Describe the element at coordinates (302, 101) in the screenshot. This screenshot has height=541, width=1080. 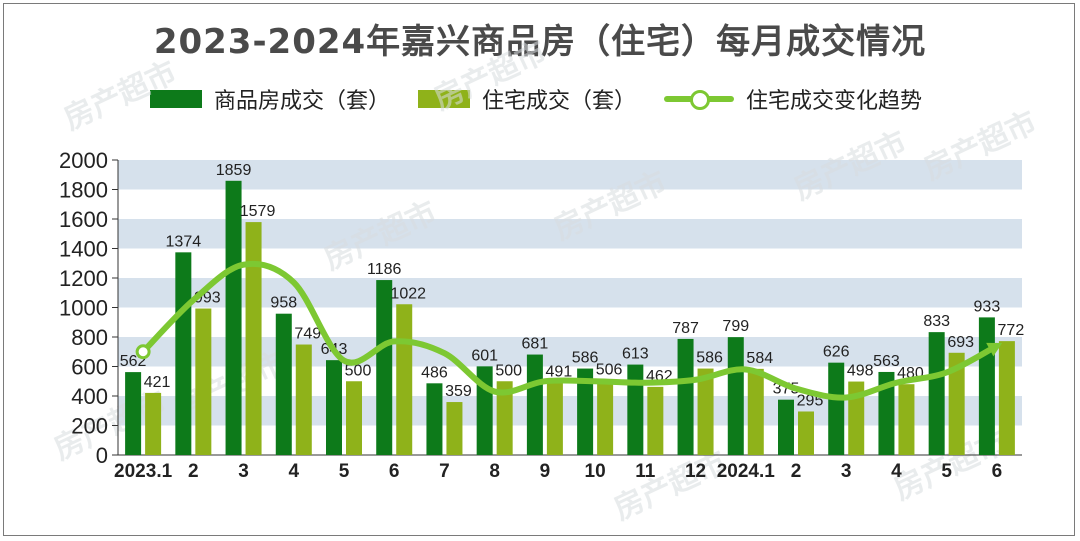
I see `legend-label-commercial: 商品房成交（套）` at that location.